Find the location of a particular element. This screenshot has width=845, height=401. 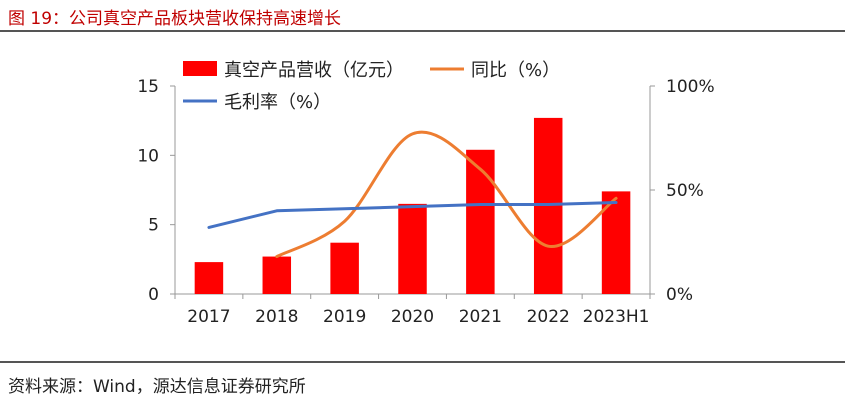

left-tick-label: 0 is located at coordinates (153, 295).